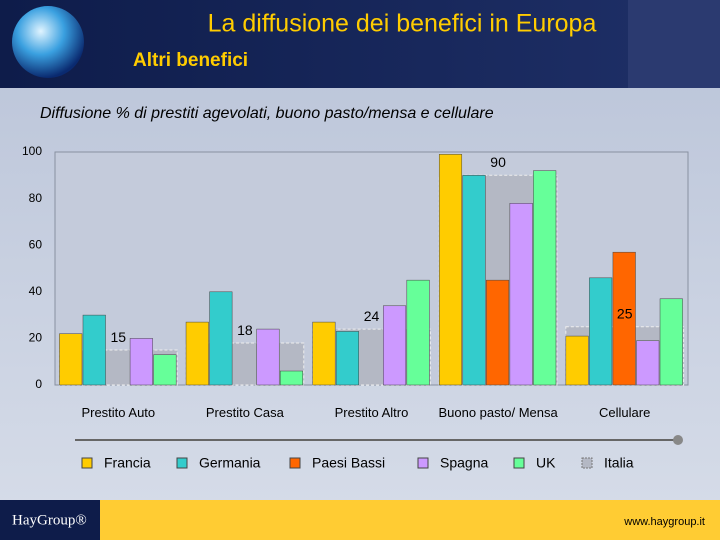 The height and width of the screenshot is (540, 720). I want to click on logo: HayGroup®, so click(49, 520).